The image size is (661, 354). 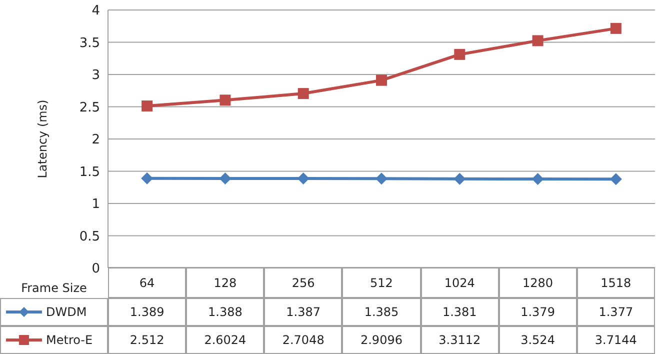 I want to click on x-tick-label: 1518, so click(x=615, y=282).